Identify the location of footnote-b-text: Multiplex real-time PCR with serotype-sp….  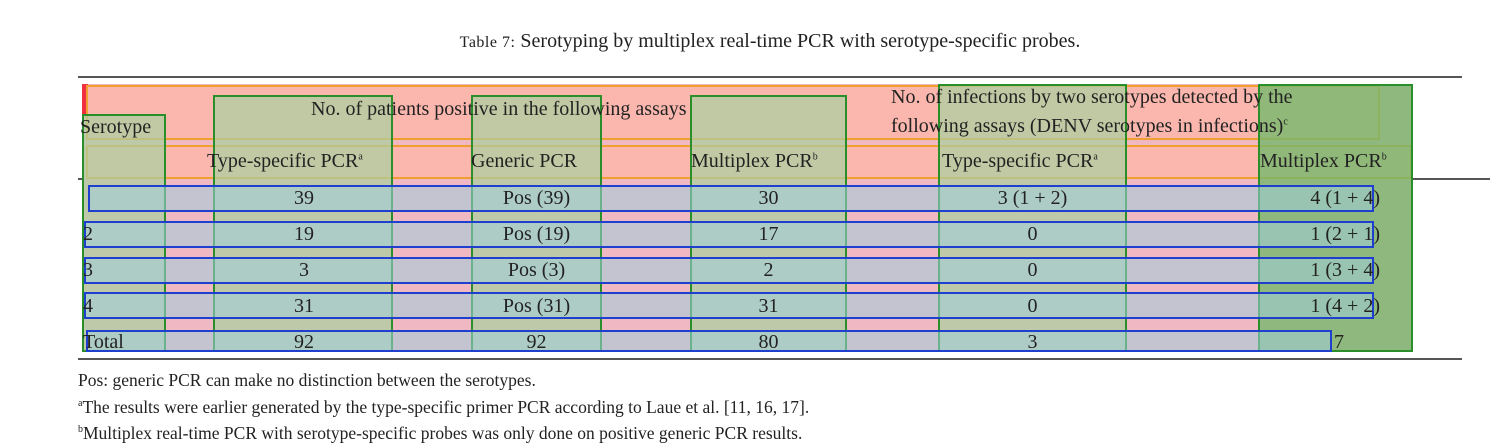
(443, 433).